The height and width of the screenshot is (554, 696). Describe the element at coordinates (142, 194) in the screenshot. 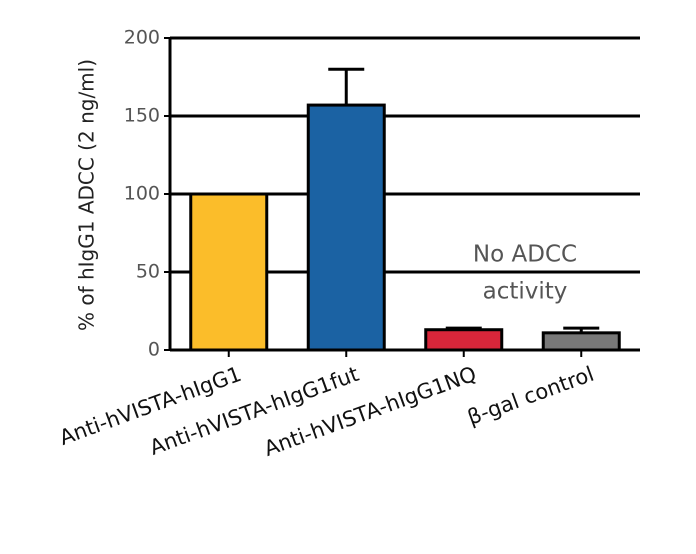

I see `y-tick-label: 100` at that location.